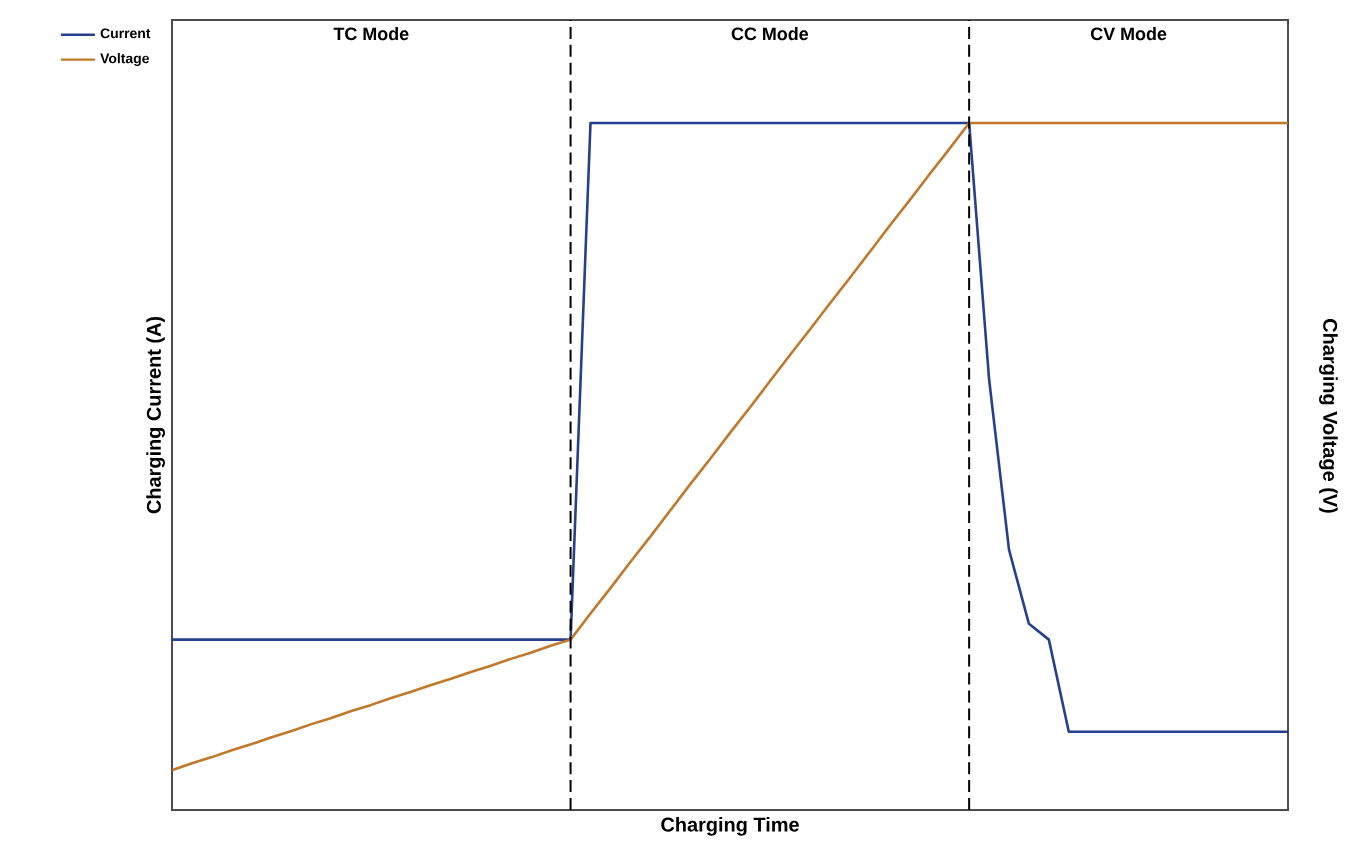 Image resolution: width=1370 pixels, height=860 pixels. What do you see at coordinates (155, 415) in the screenshot?
I see `y-axis-title: Charging Current (A)` at bounding box center [155, 415].